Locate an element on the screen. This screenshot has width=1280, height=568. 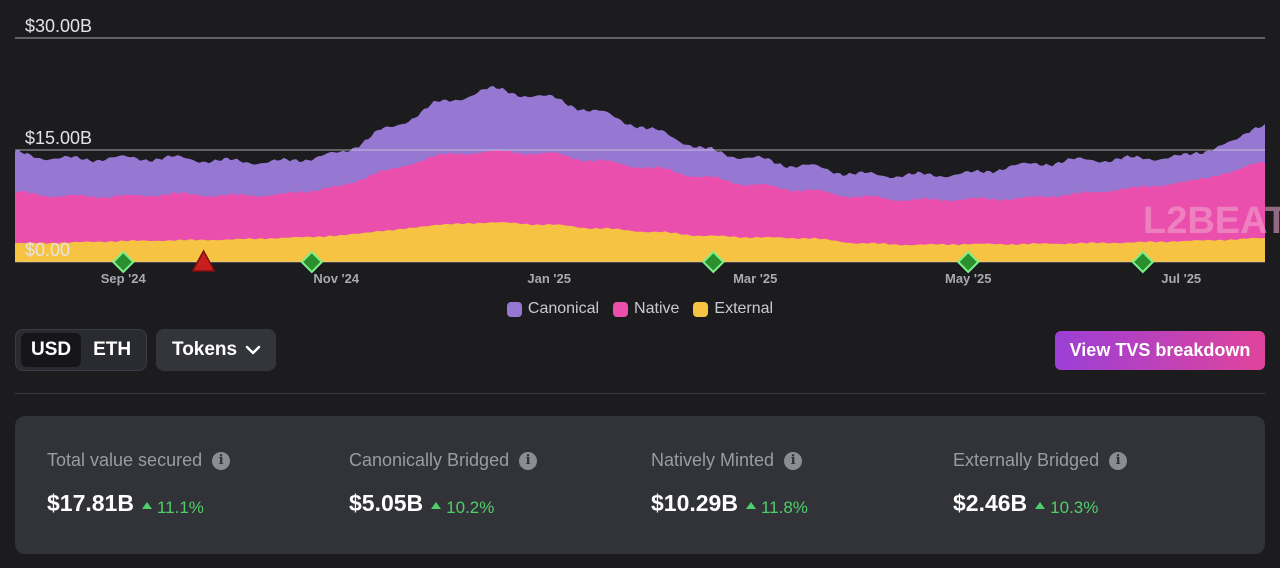
stat-change: 11.1% is located at coordinates (172, 507).